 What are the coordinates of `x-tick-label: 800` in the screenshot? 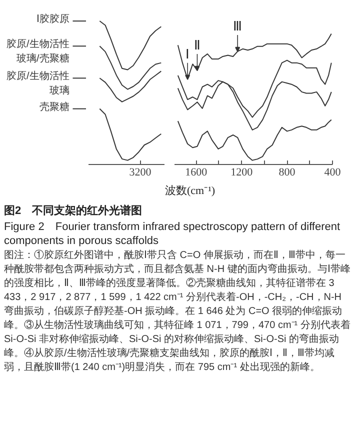 It's located at (287, 172).